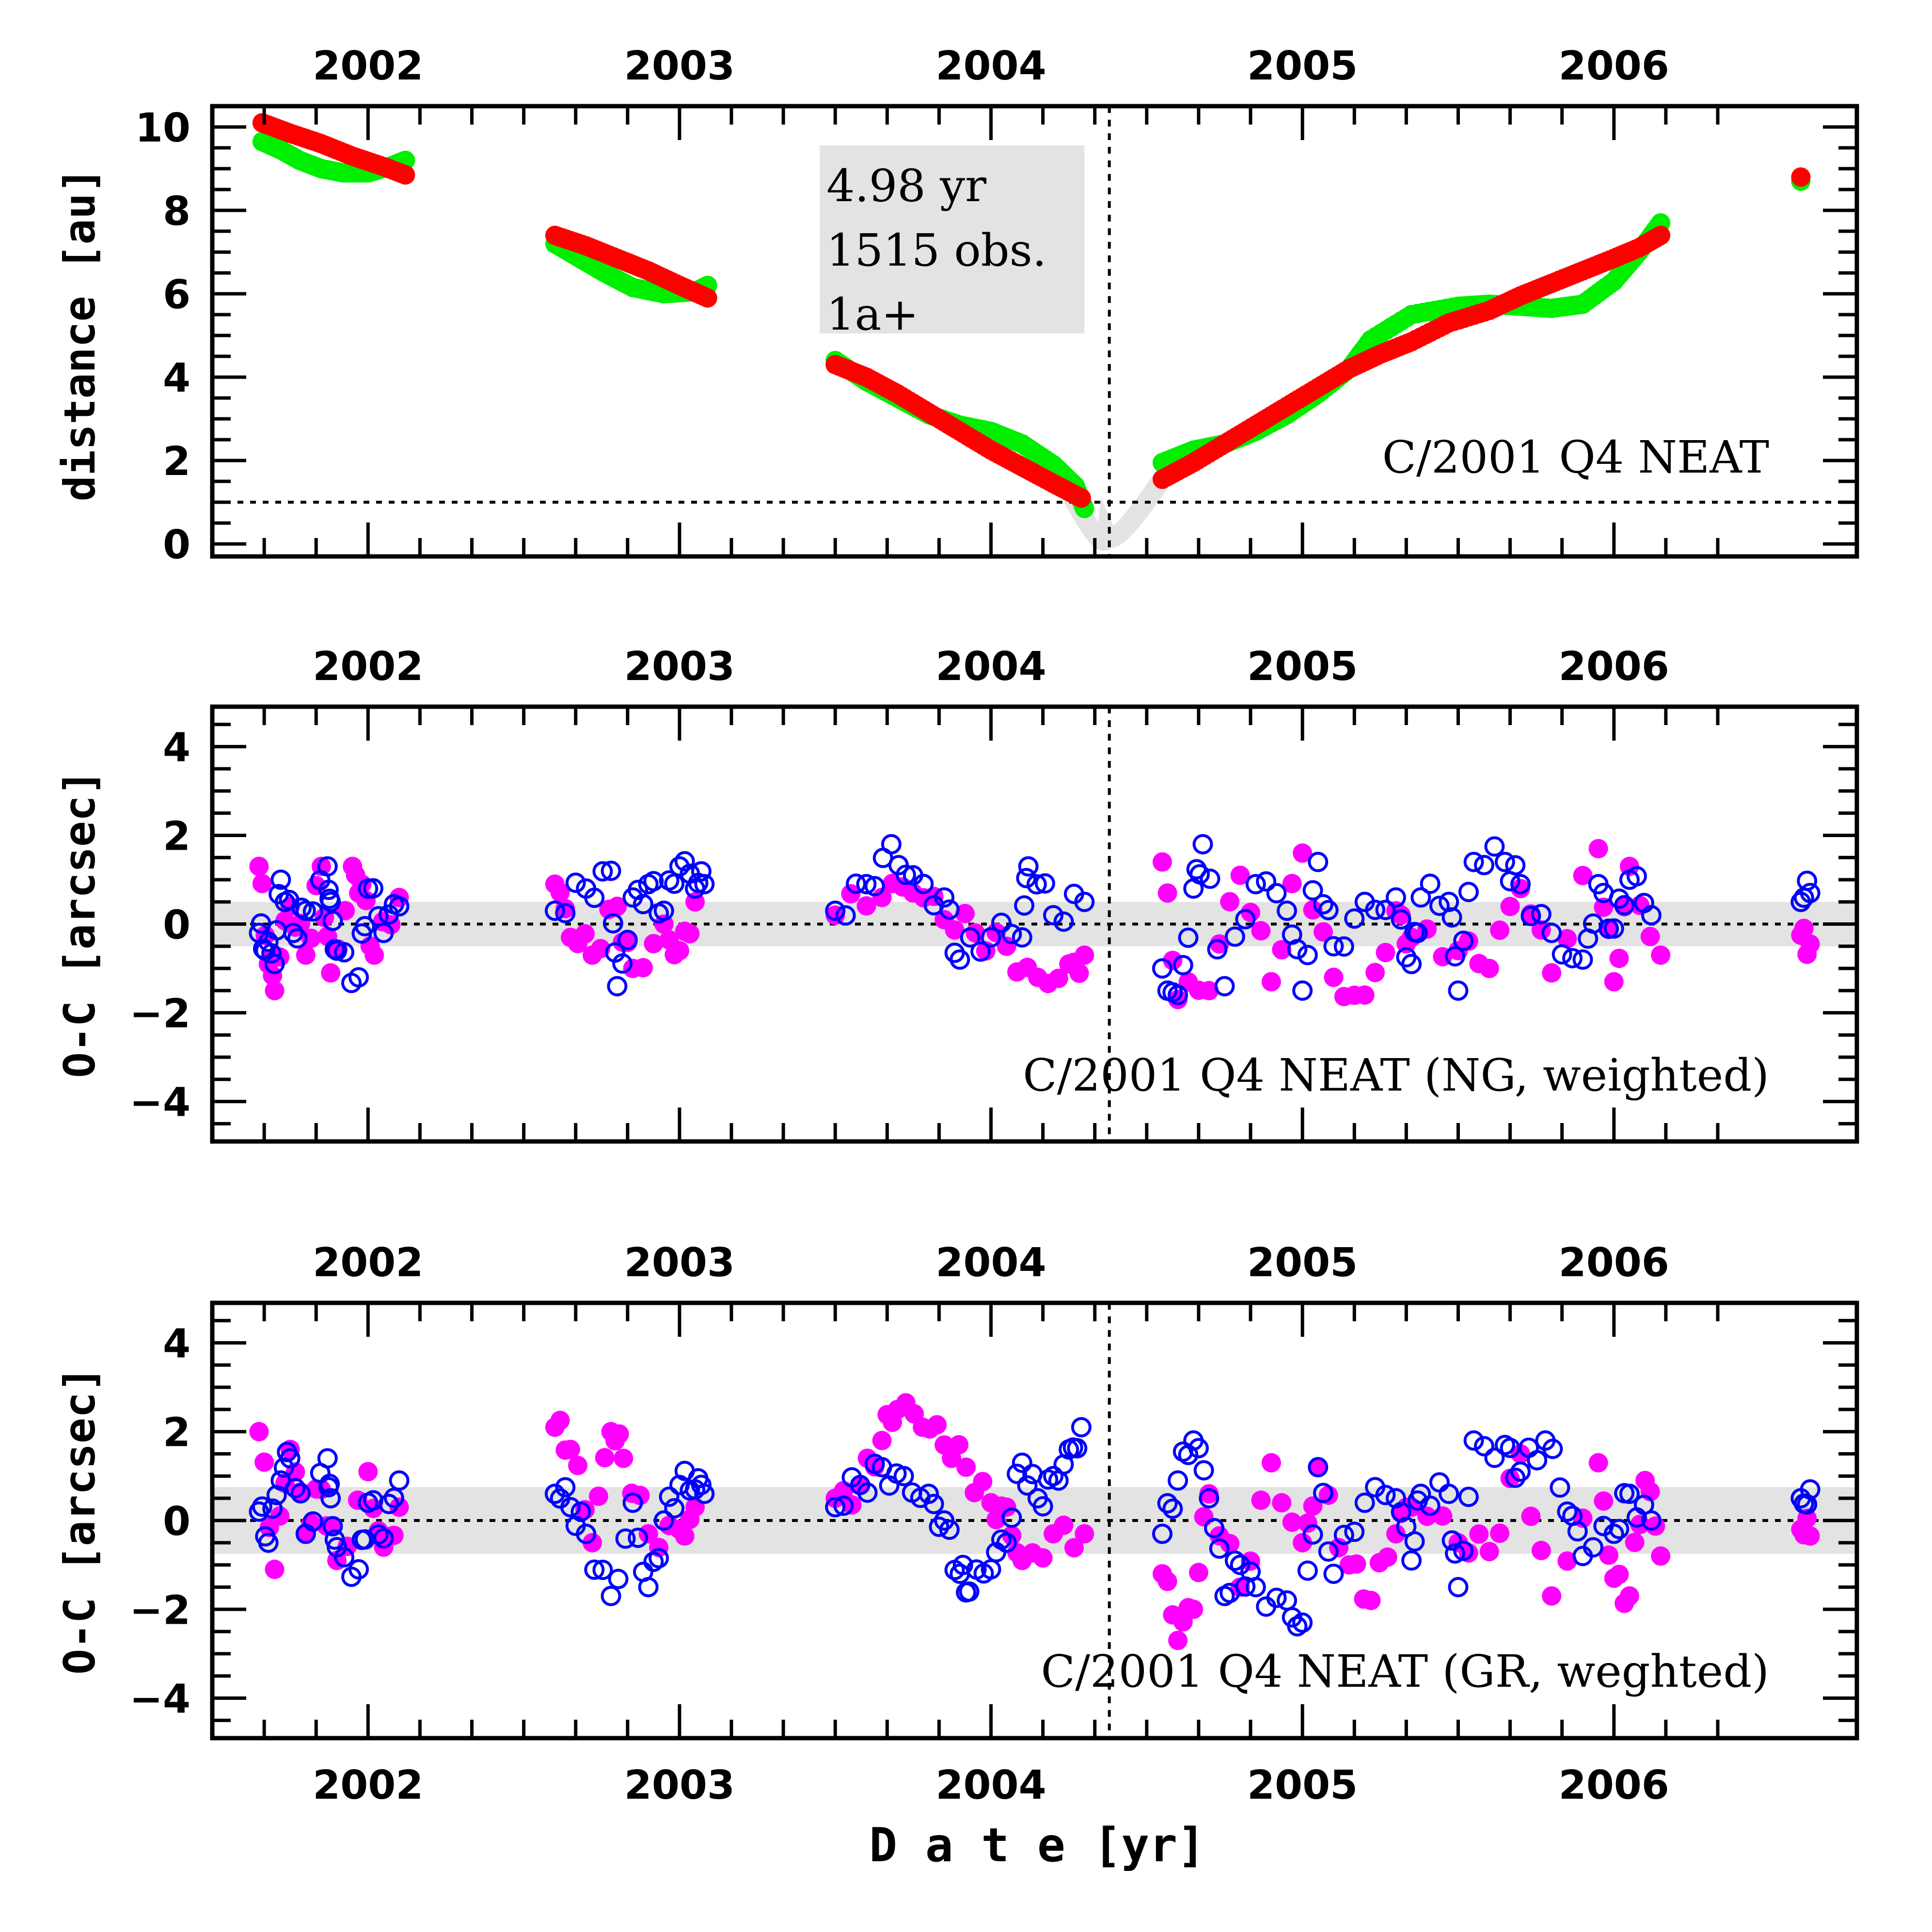 The image size is (1932, 1932). What do you see at coordinates (177, 295) in the screenshot?
I see `y-tick-label: 6` at bounding box center [177, 295].